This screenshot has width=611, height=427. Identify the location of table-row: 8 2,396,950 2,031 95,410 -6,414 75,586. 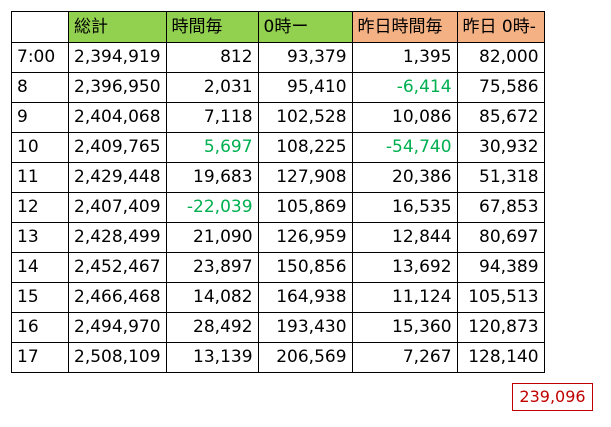
(278, 87).